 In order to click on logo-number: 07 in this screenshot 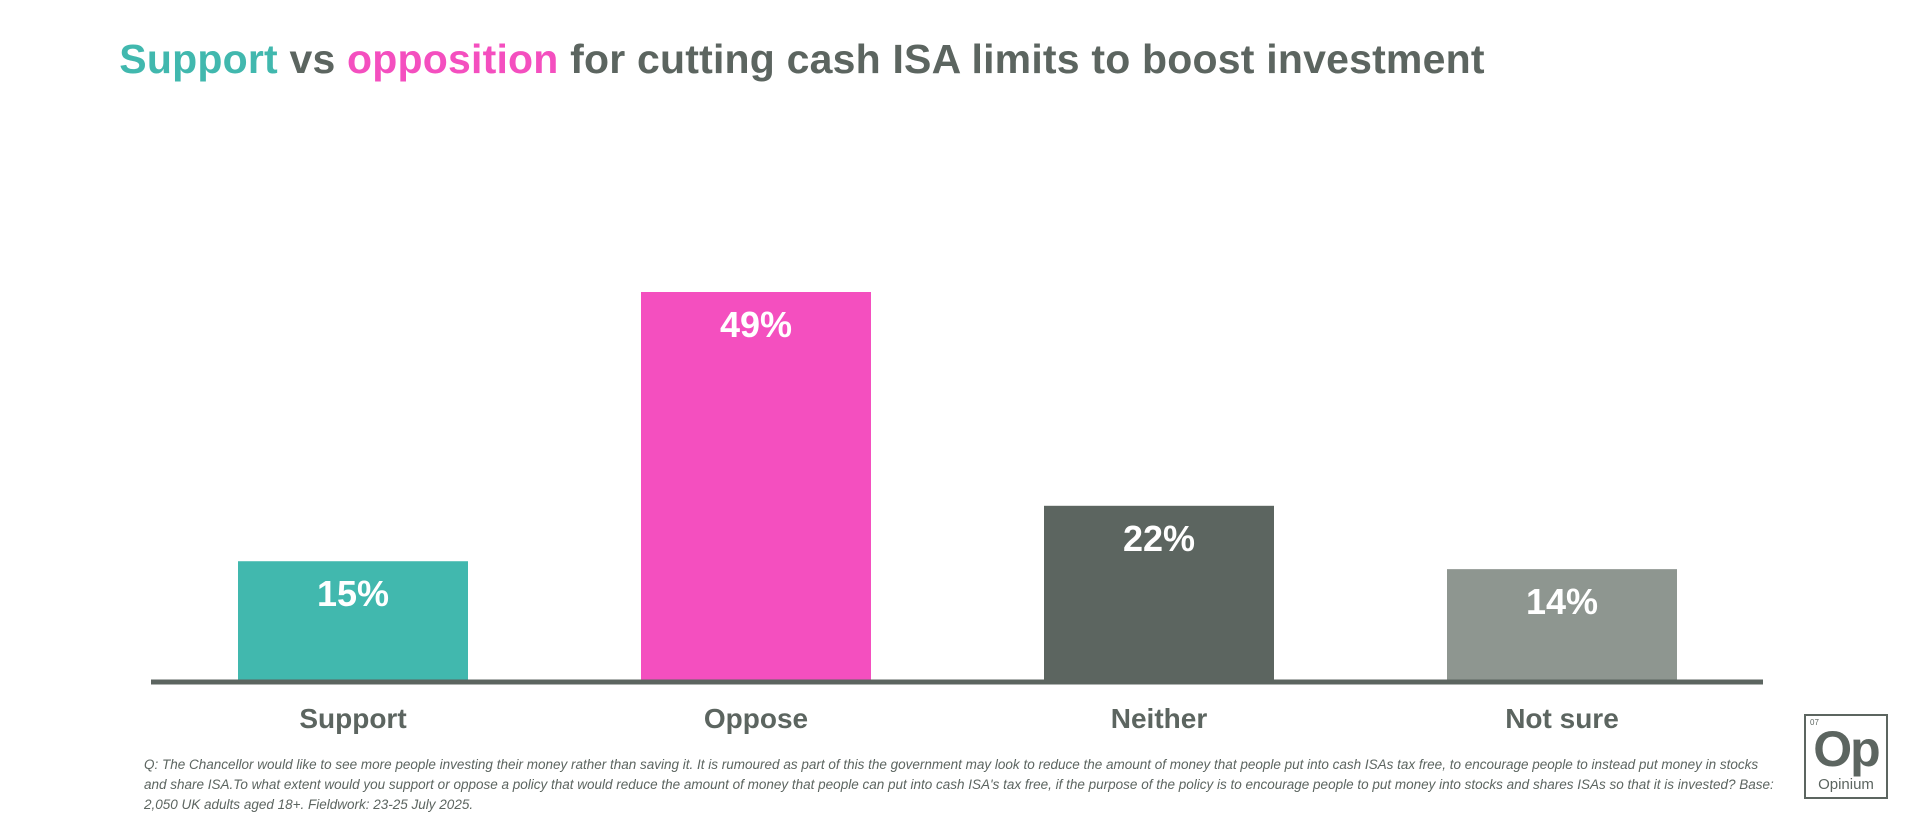, I will do `click(1814, 722)`.